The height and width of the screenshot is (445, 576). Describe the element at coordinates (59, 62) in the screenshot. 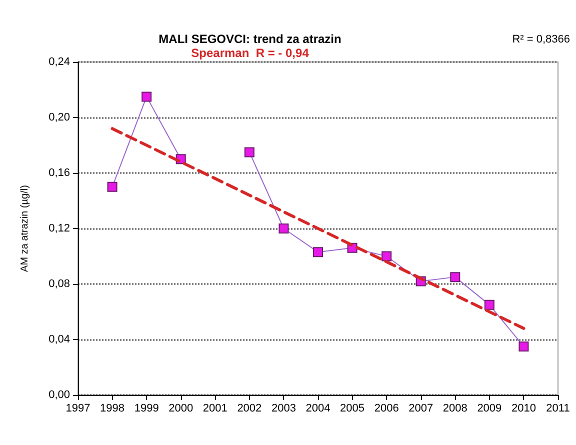

I see `y-tick-label: 0,24` at that location.